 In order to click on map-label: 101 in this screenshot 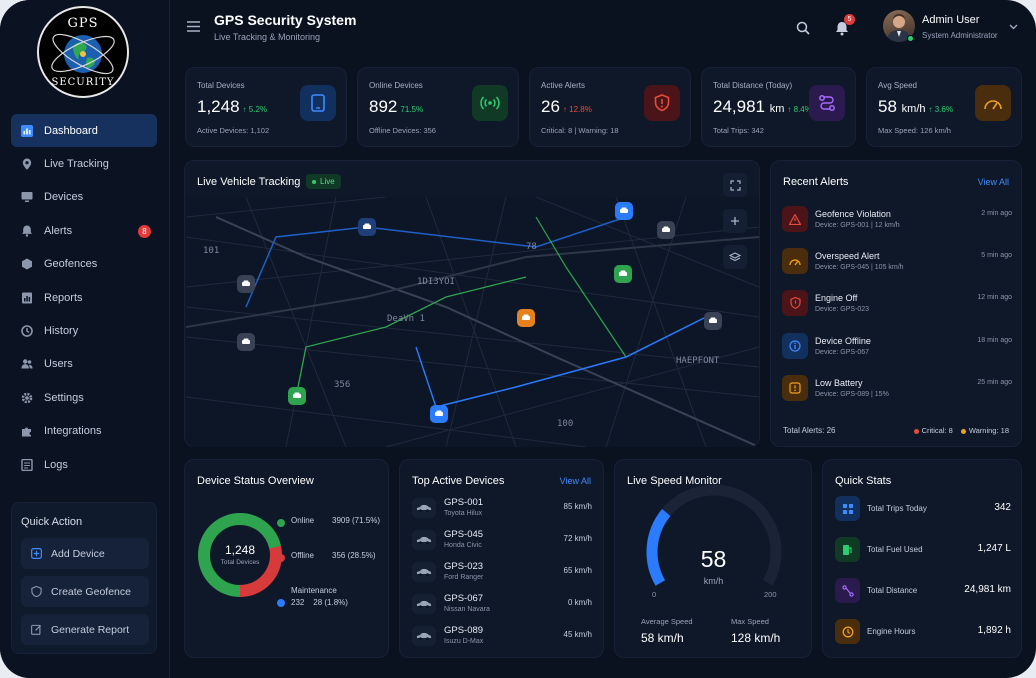, I will do `click(211, 251)`.